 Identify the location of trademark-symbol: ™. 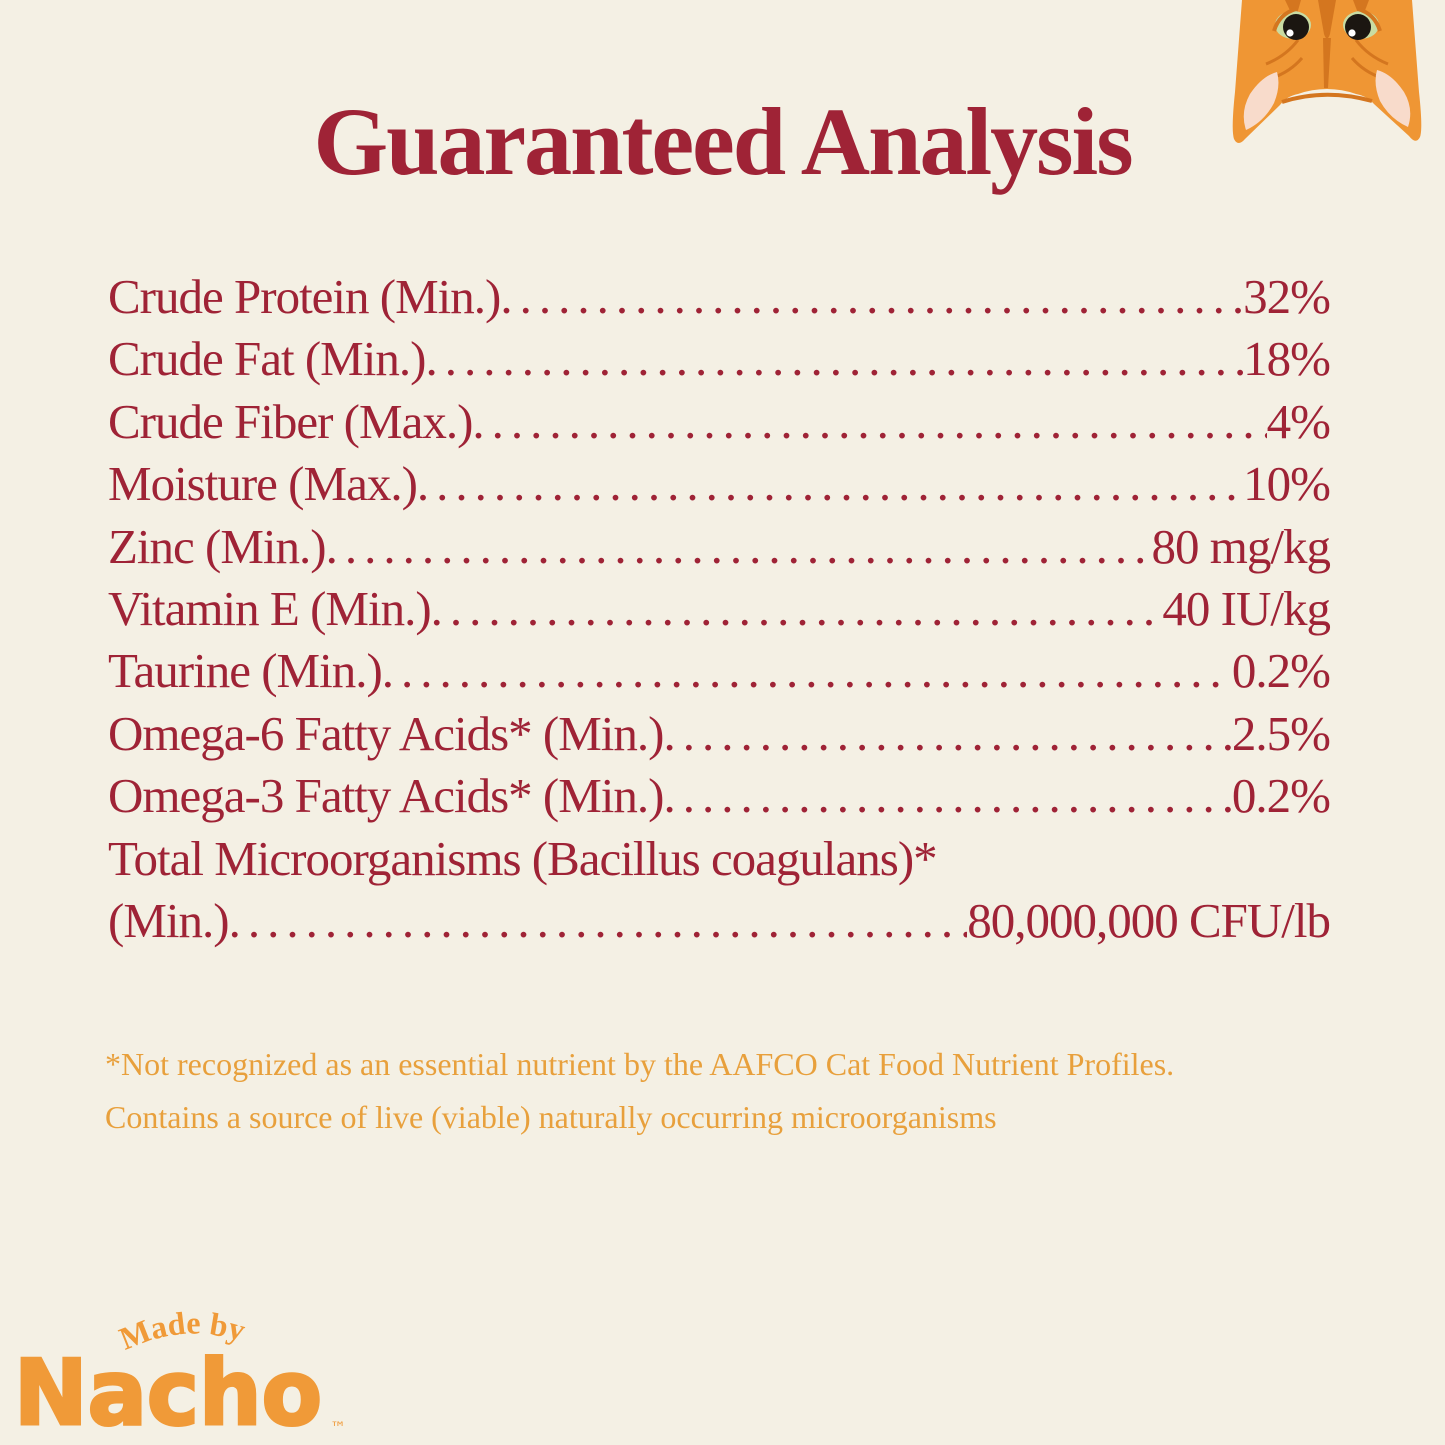
(338, 1427).